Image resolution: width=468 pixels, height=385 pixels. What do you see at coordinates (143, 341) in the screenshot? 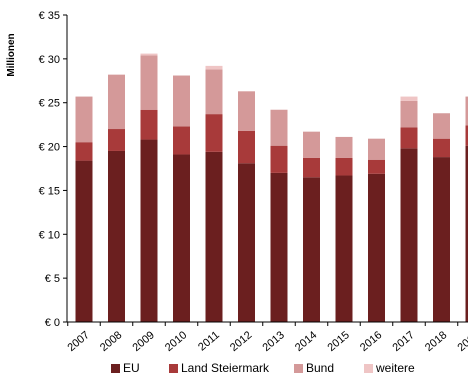
I see `x-tick-label: 2009` at bounding box center [143, 341].